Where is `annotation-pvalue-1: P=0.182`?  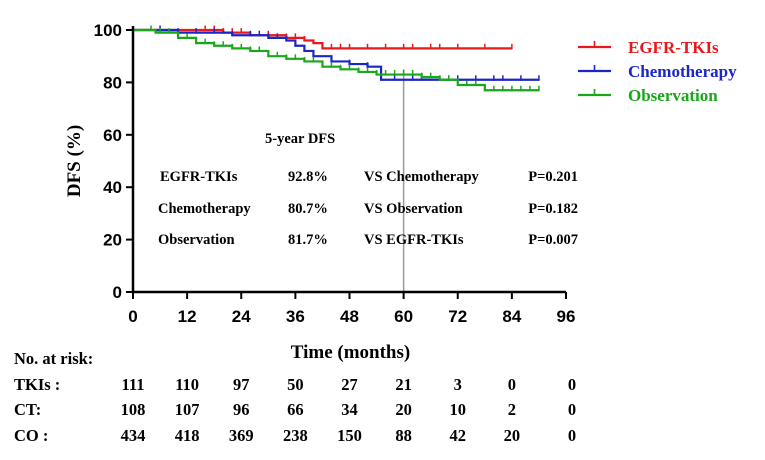 annotation-pvalue-1: P=0.182 is located at coordinates (553, 209).